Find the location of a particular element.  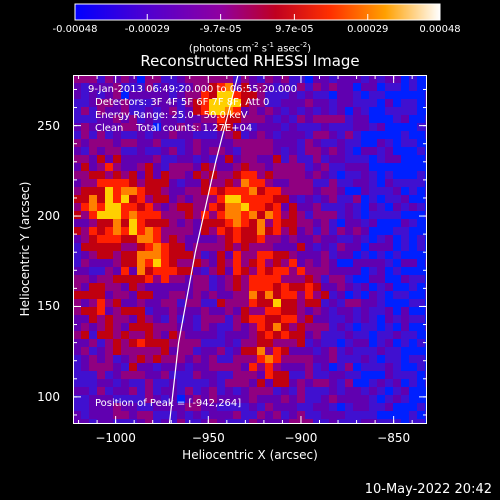

colorbar is located at coordinates (257, 12).